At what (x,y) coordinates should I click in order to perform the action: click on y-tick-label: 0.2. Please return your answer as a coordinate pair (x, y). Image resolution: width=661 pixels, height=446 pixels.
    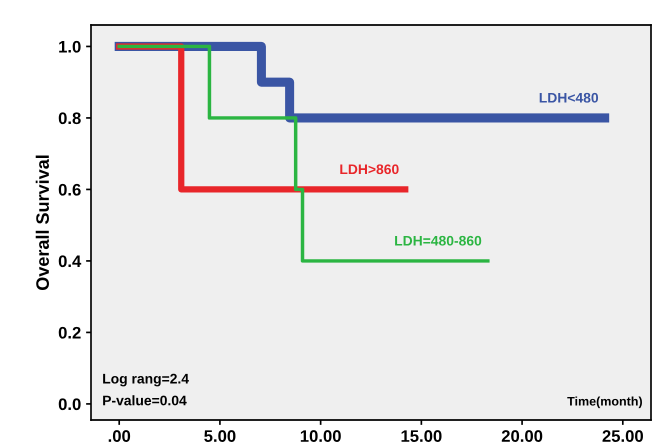
    Looking at the image, I should click on (69, 332).